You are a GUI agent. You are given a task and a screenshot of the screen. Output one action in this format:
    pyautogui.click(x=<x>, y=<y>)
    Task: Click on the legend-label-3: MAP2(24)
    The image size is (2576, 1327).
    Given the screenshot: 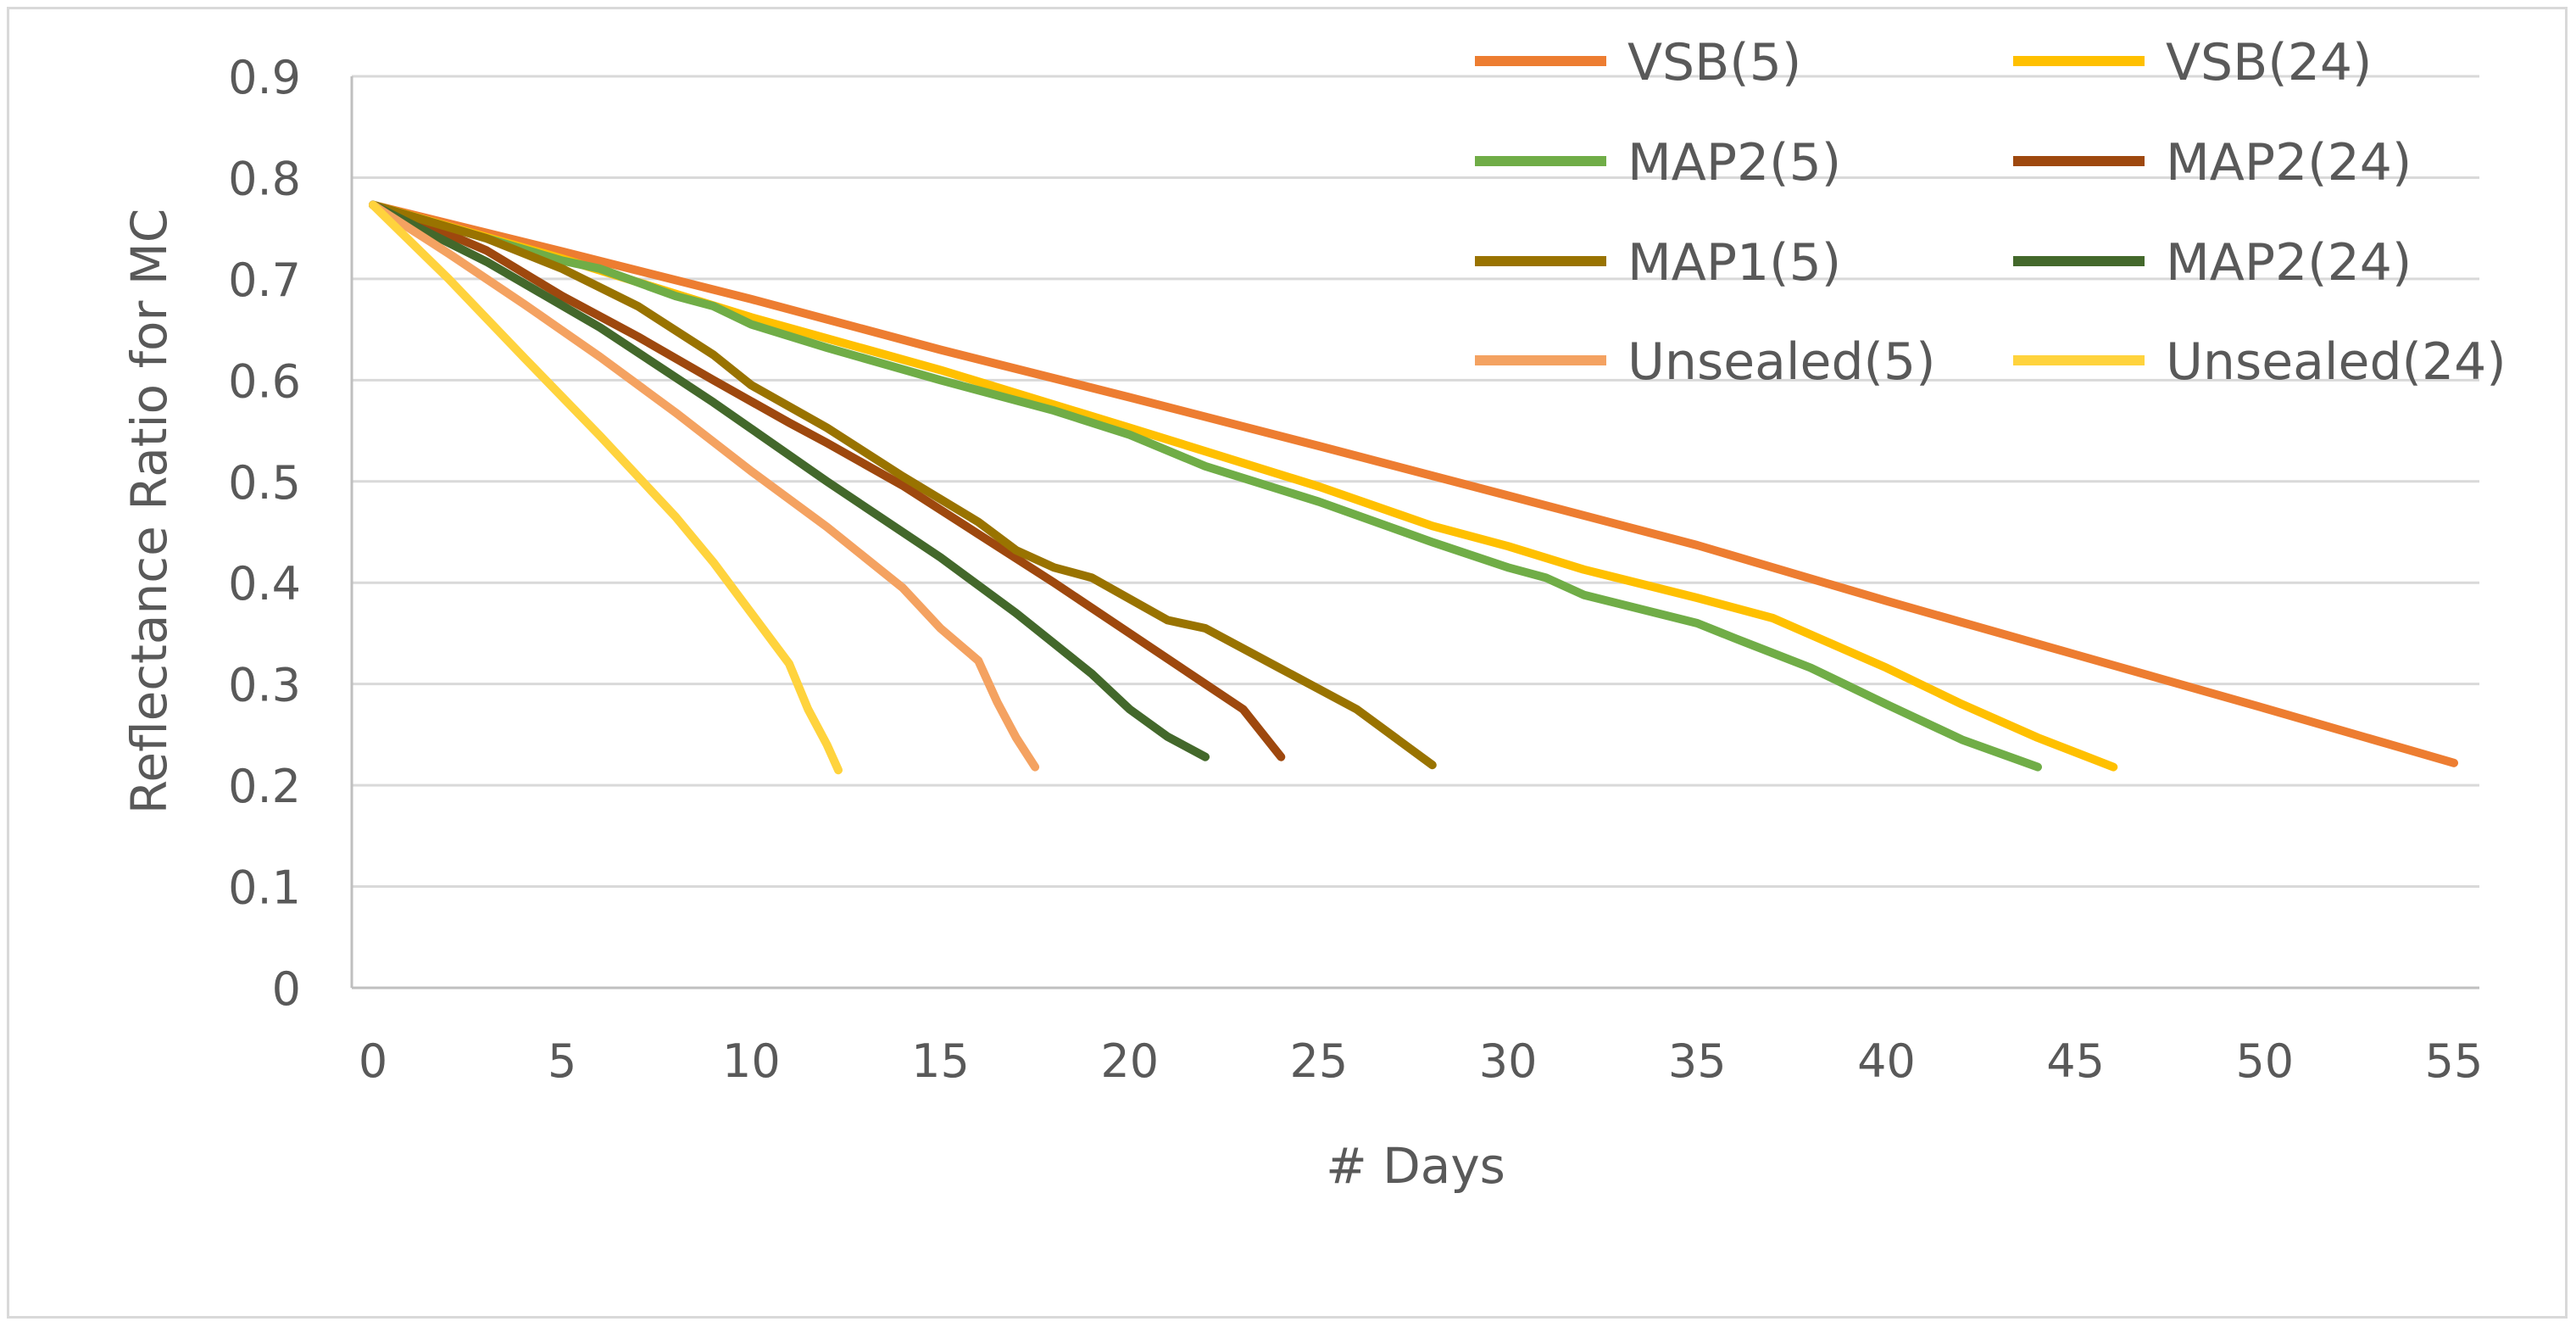 What is the action you would take?
    pyautogui.click(x=2289, y=162)
    